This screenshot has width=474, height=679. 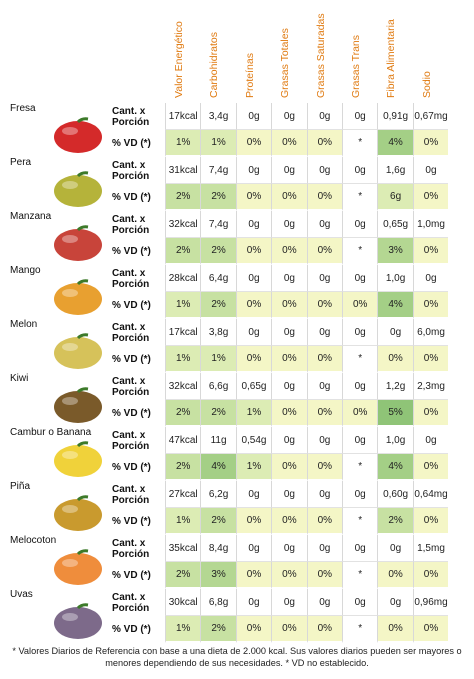 I want to click on quantity-cell: 7,4g, so click(x=218, y=170).